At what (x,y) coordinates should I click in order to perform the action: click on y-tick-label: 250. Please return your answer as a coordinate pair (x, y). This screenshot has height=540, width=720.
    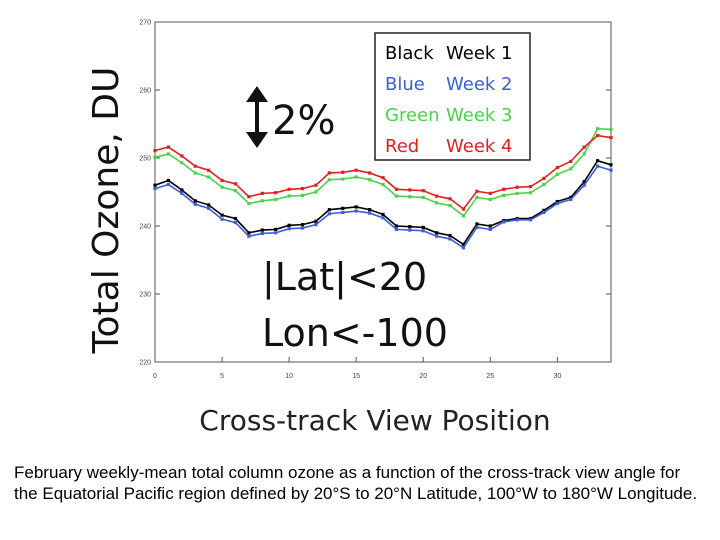
    Looking at the image, I should click on (145, 159).